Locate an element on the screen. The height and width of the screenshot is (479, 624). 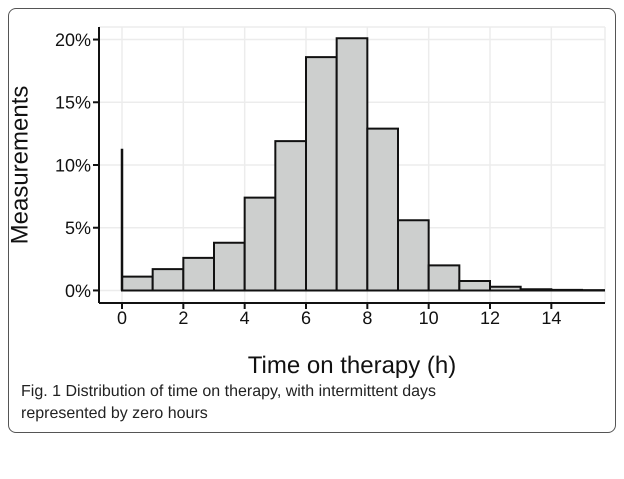
x-tick-label: 12 is located at coordinates (490, 318).